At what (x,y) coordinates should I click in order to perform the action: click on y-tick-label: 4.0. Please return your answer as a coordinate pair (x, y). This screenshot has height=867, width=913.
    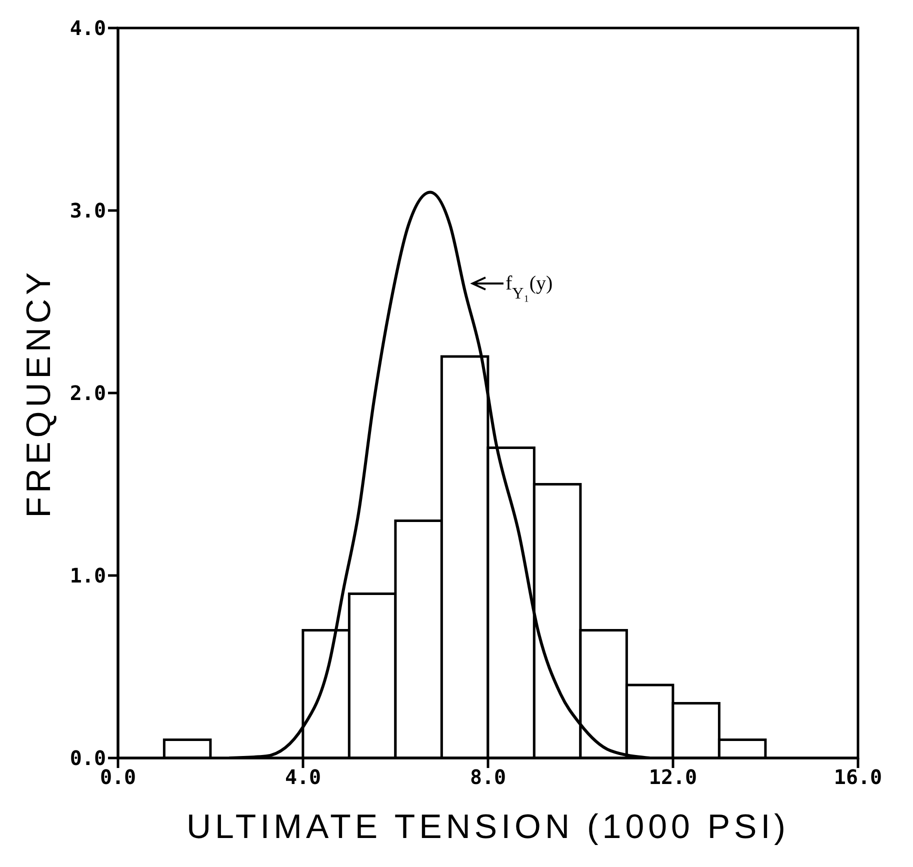
    Looking at the image, I should click on (88, 28).